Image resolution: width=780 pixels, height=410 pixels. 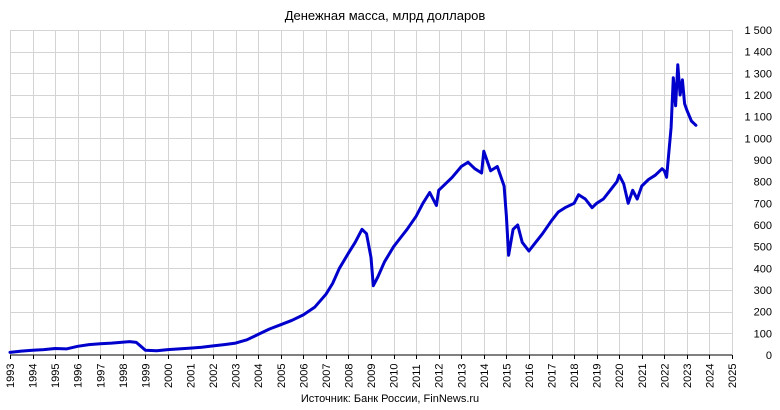 I want to click on y-tick-label: 600, so click(x=763, y=226).